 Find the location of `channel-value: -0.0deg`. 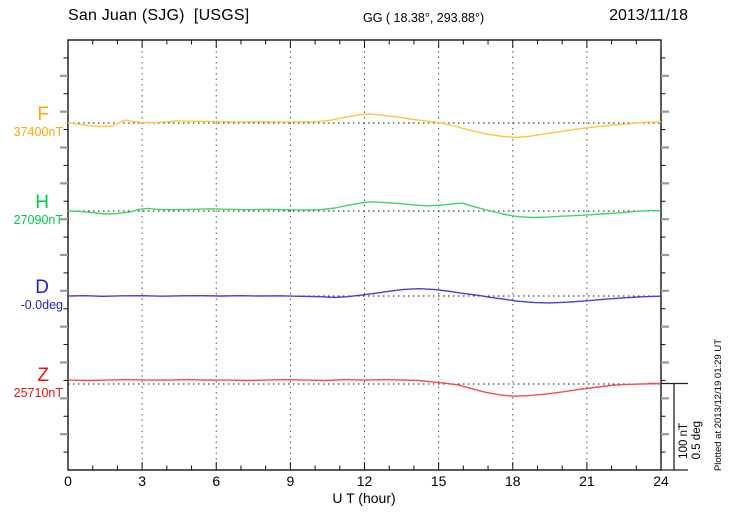

channel-value: -0.0deg is located at coordinates (41, 305).